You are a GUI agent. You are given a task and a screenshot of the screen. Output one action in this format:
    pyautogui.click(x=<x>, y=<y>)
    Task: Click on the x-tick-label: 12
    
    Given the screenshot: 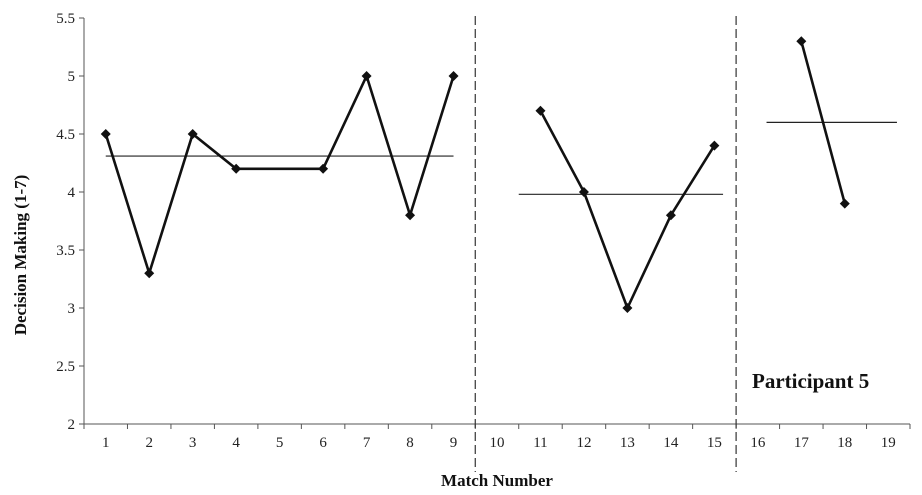 What is the action you would take?
    pyautogui.click(x=583, y=443)
    